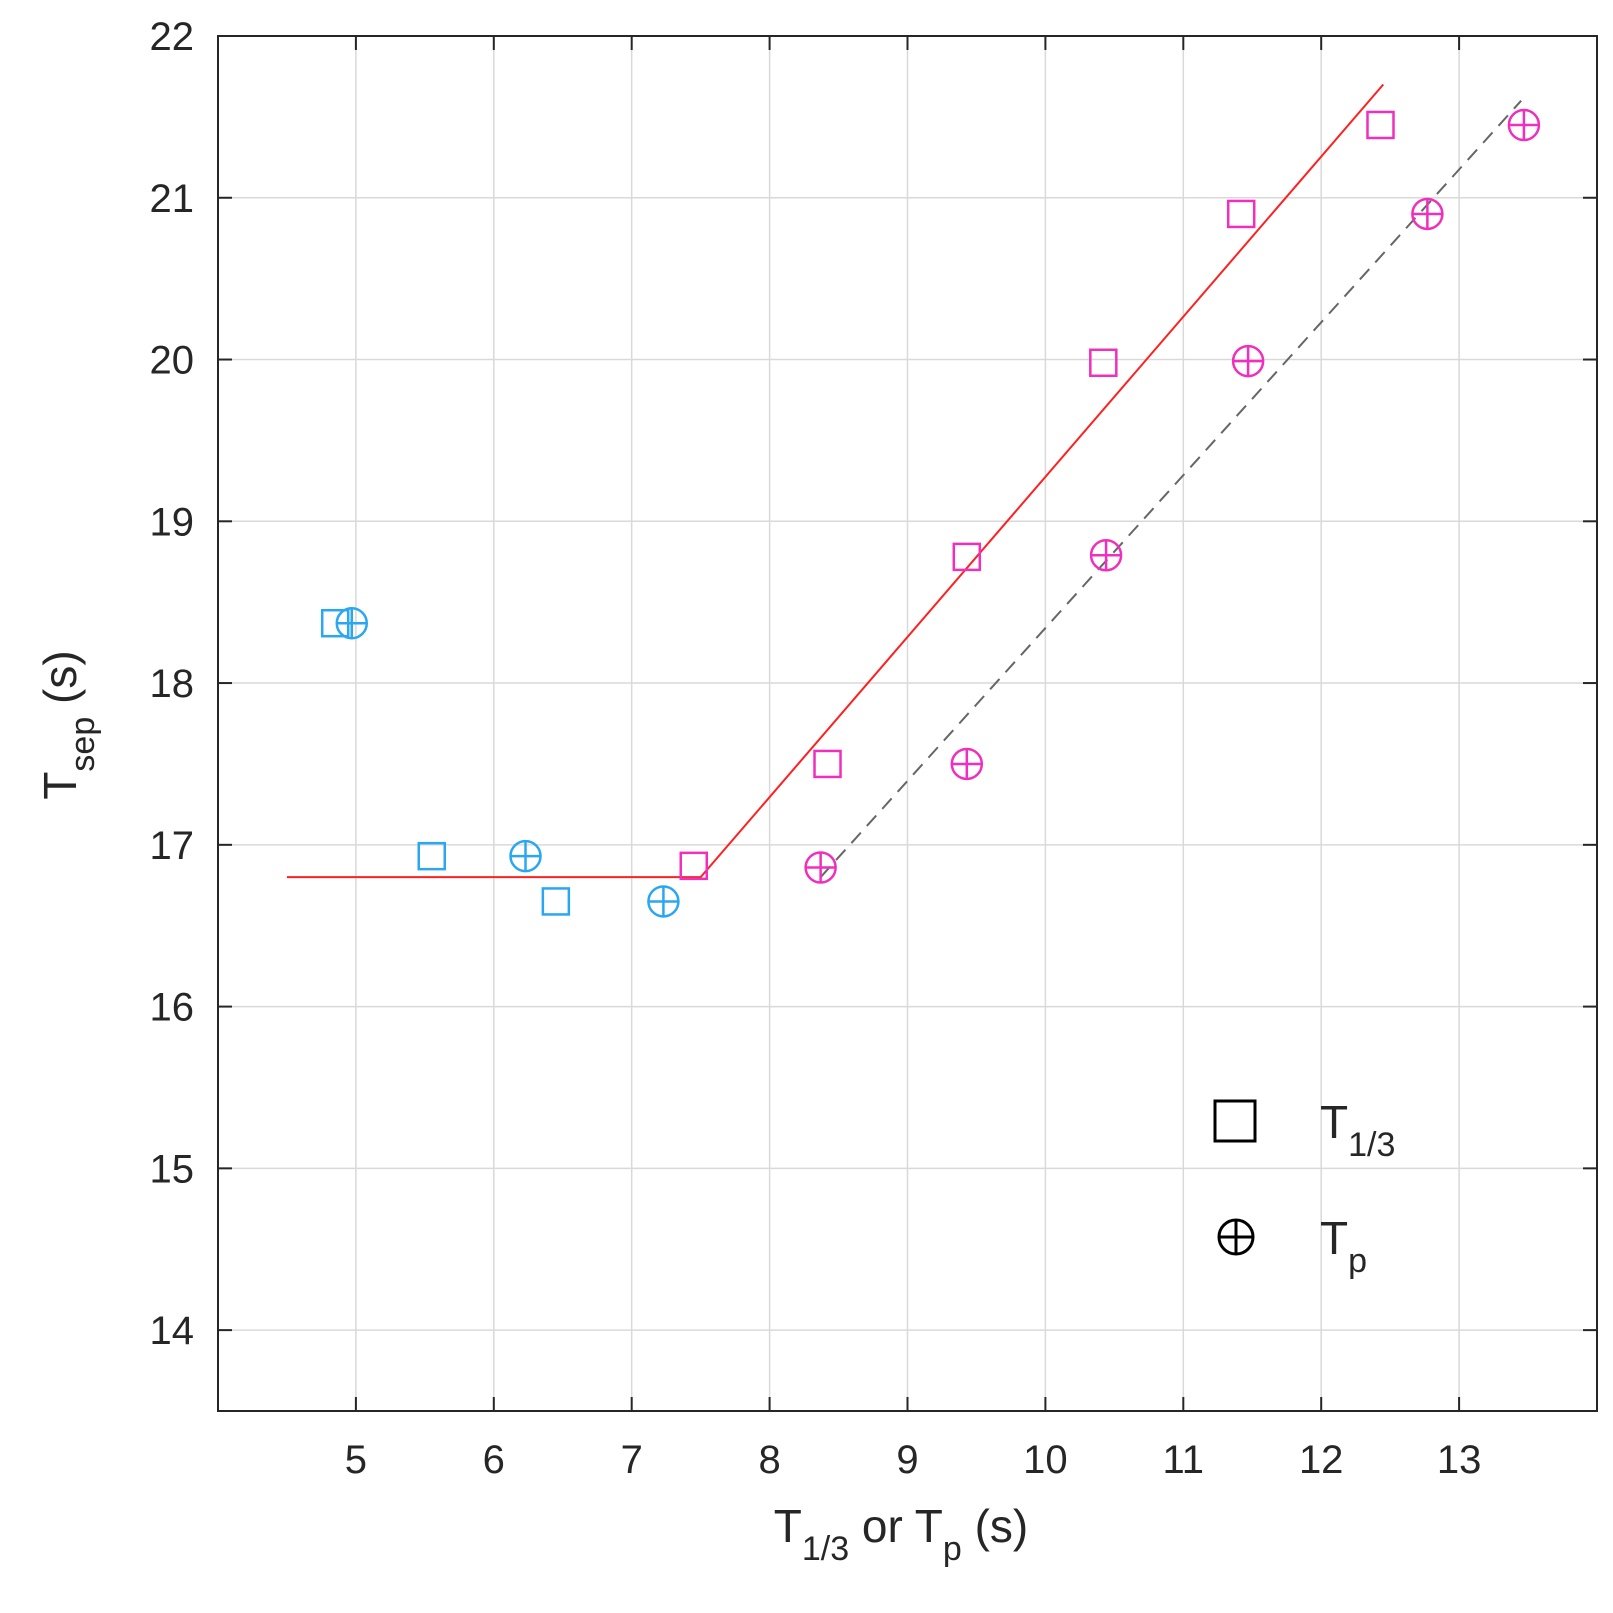 Image resolution: width=1613 pixels, height=1613 pixels. I want to click on y-tick-label: 15, so click(172, 1169).